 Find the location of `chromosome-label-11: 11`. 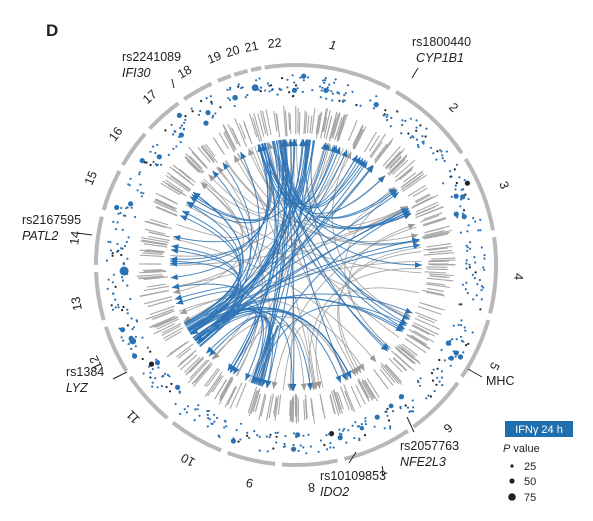

chromosome-label-11: 11 is located at coordinates (133, 416).